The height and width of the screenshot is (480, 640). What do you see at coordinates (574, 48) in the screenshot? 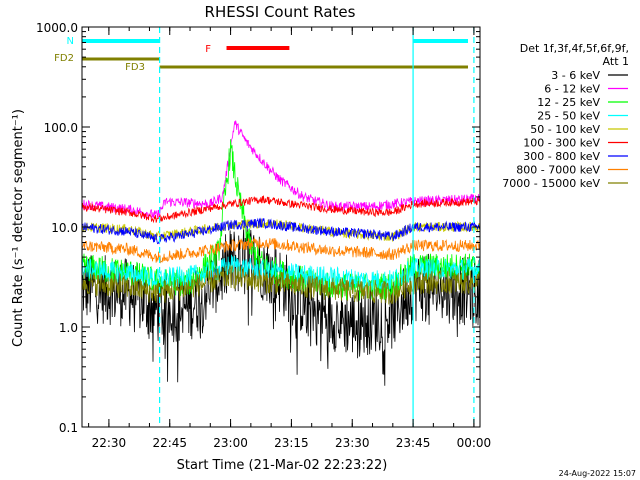
I see `legend-title-line-0: Det 1f,3f,4f,5f,6f,9f,` at bounding box center [574, 48].